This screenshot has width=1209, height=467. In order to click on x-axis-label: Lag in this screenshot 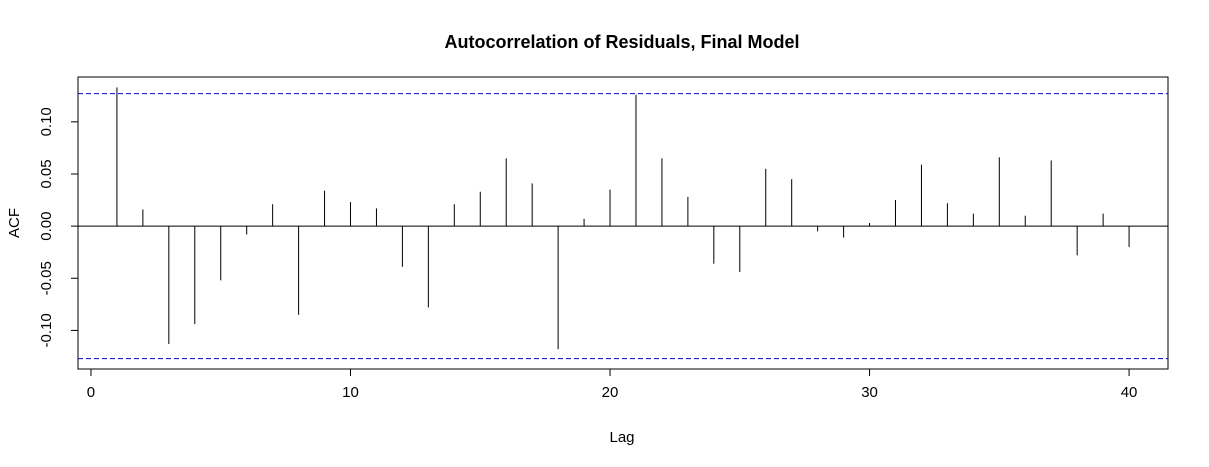, I will do `click(621, 437)`.